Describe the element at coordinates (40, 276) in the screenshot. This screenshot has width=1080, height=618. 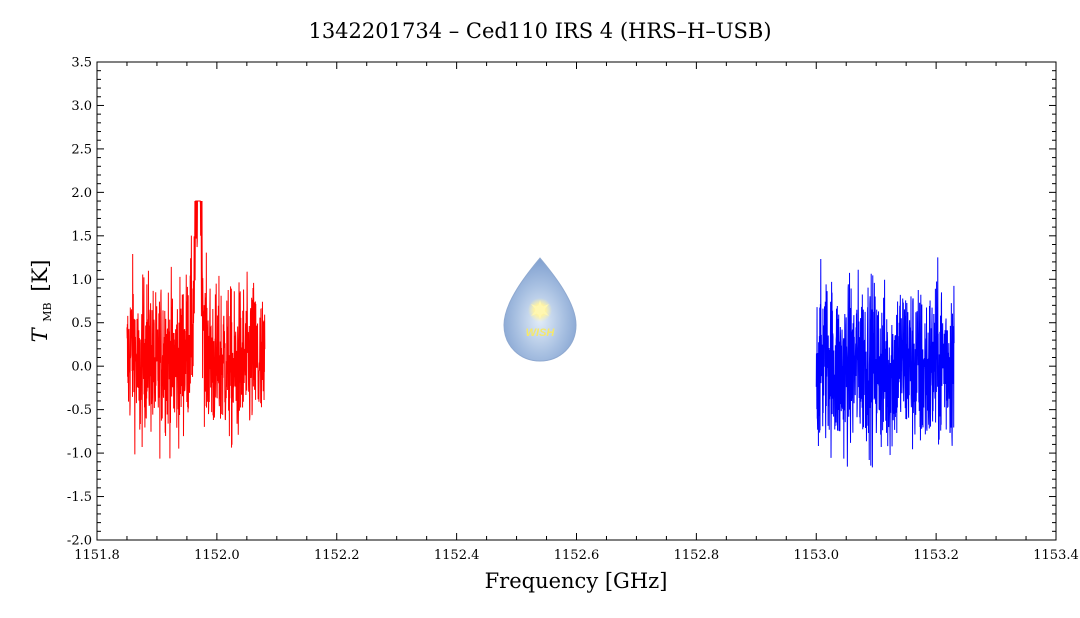
I see `y-axis-unit: [K]` at that location.